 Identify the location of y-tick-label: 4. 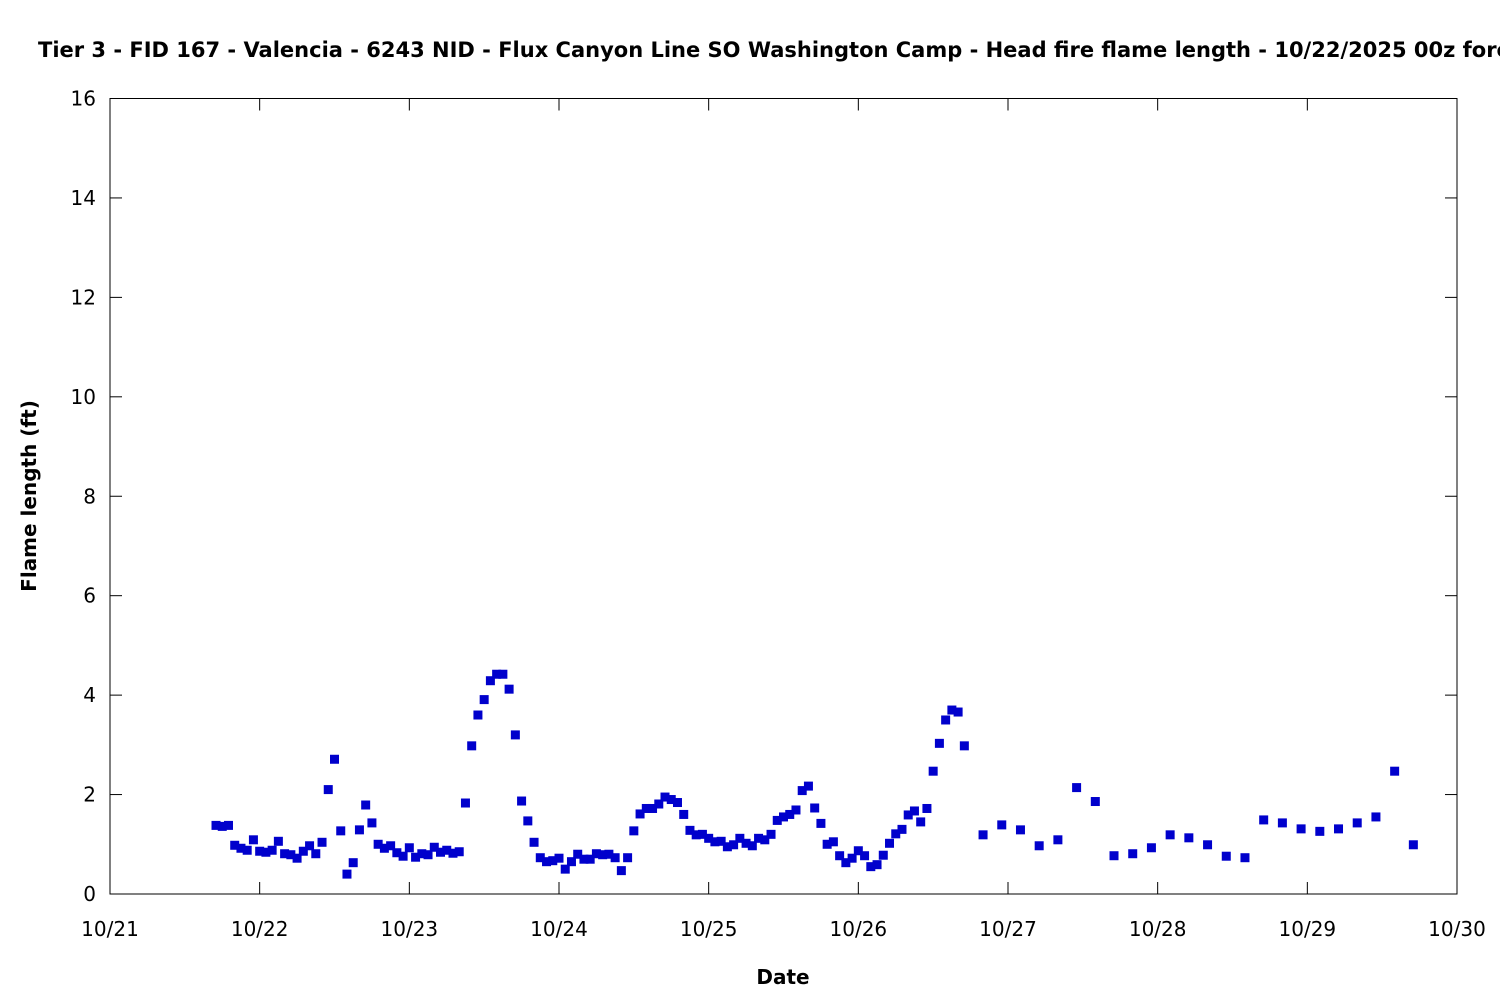
(89, 695).